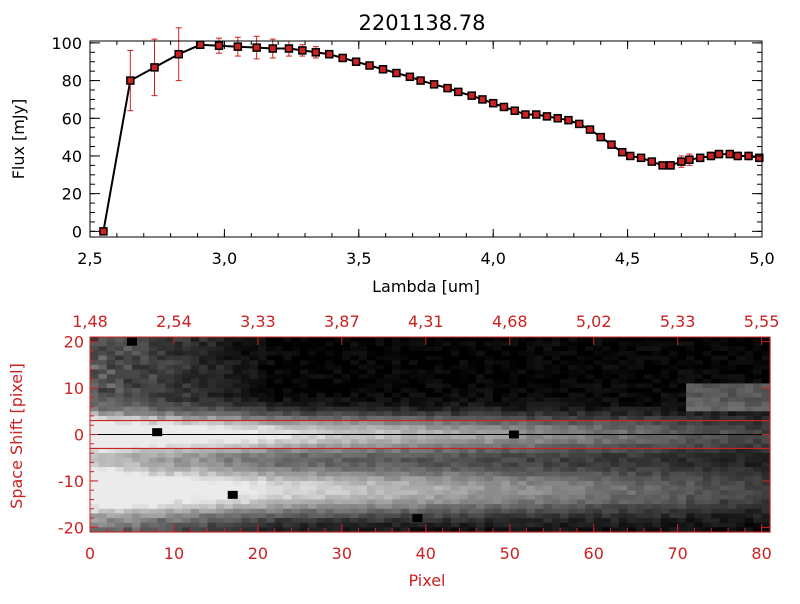 The width and height of the screenshot is (800, 604). What do you see at coordinates (342, 321) in the screenshot?
I see `wavelength-tick-label: 3,87` at bounding box center [342, 321].